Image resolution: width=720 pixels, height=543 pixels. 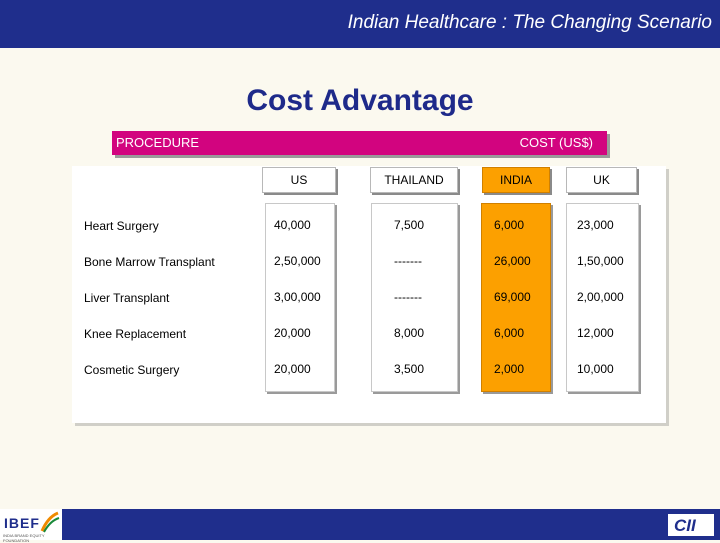 What do you see at coordinates (516, 180) in the screenshot?
I see `column-header-india: INDIA` at bounding box center [516, 180].